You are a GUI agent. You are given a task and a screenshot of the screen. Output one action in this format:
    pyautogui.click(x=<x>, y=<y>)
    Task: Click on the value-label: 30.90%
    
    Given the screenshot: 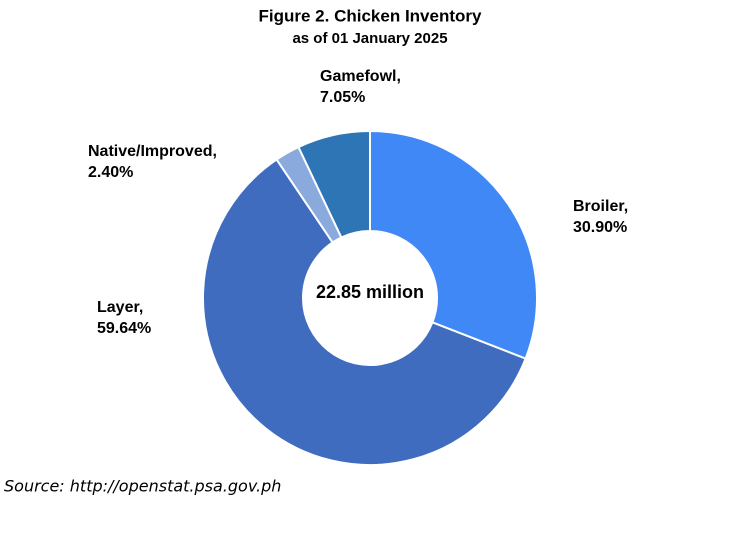 What is the action you would take?
    pyautogui.click(x=600, y=227)
    